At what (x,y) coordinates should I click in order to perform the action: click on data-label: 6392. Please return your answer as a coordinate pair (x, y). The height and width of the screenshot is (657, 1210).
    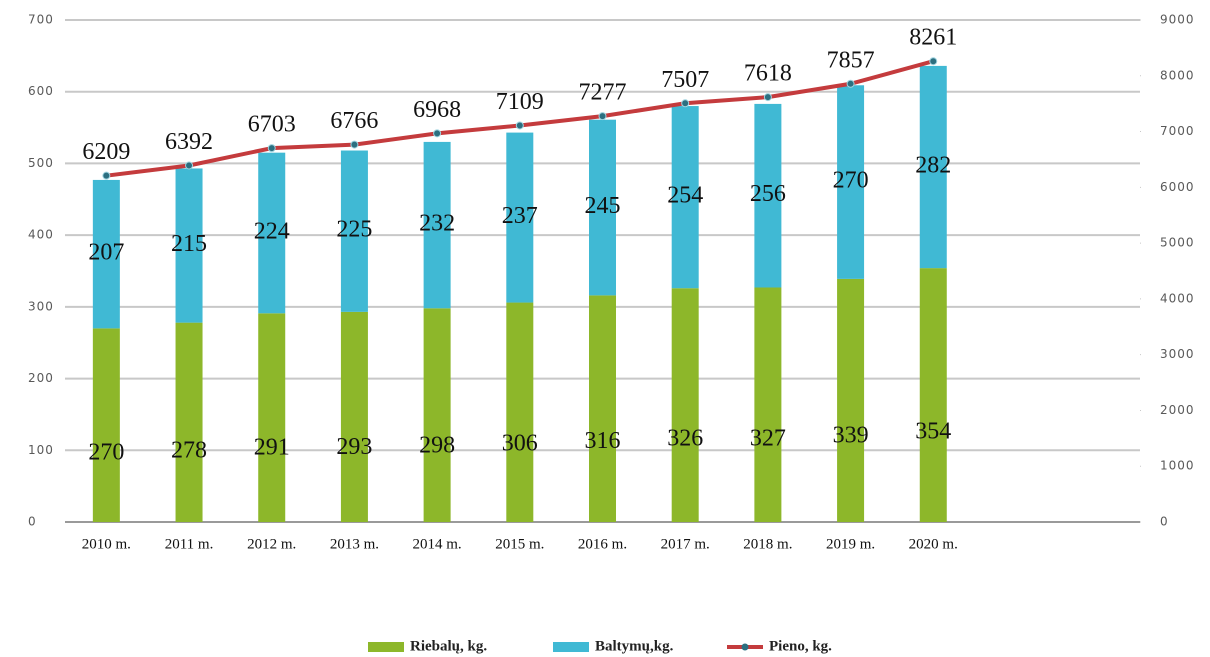
    Looking at the image, I should click on (189, 142).